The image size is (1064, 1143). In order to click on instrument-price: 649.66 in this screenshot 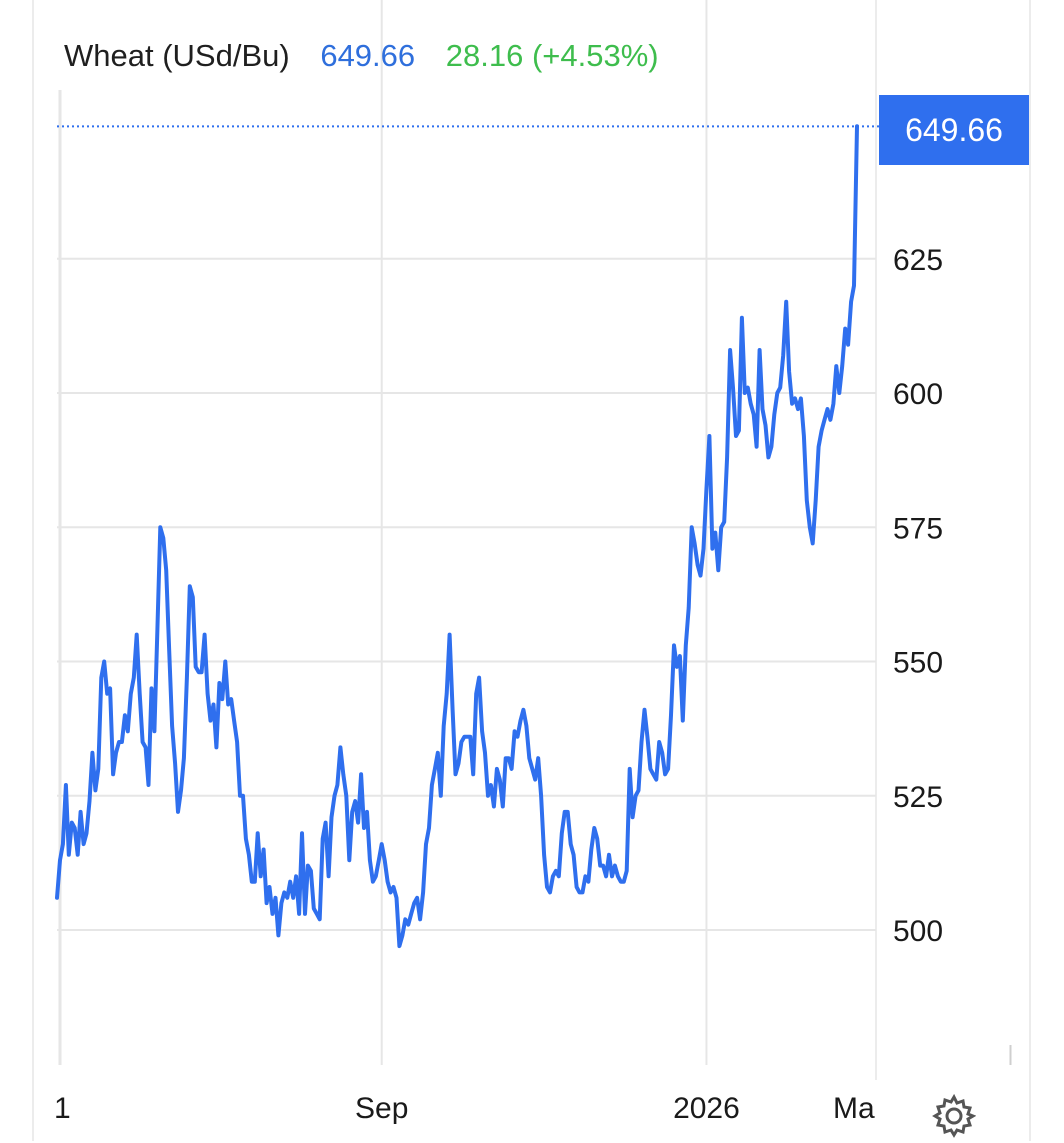, I will do `click(368, 55)`.